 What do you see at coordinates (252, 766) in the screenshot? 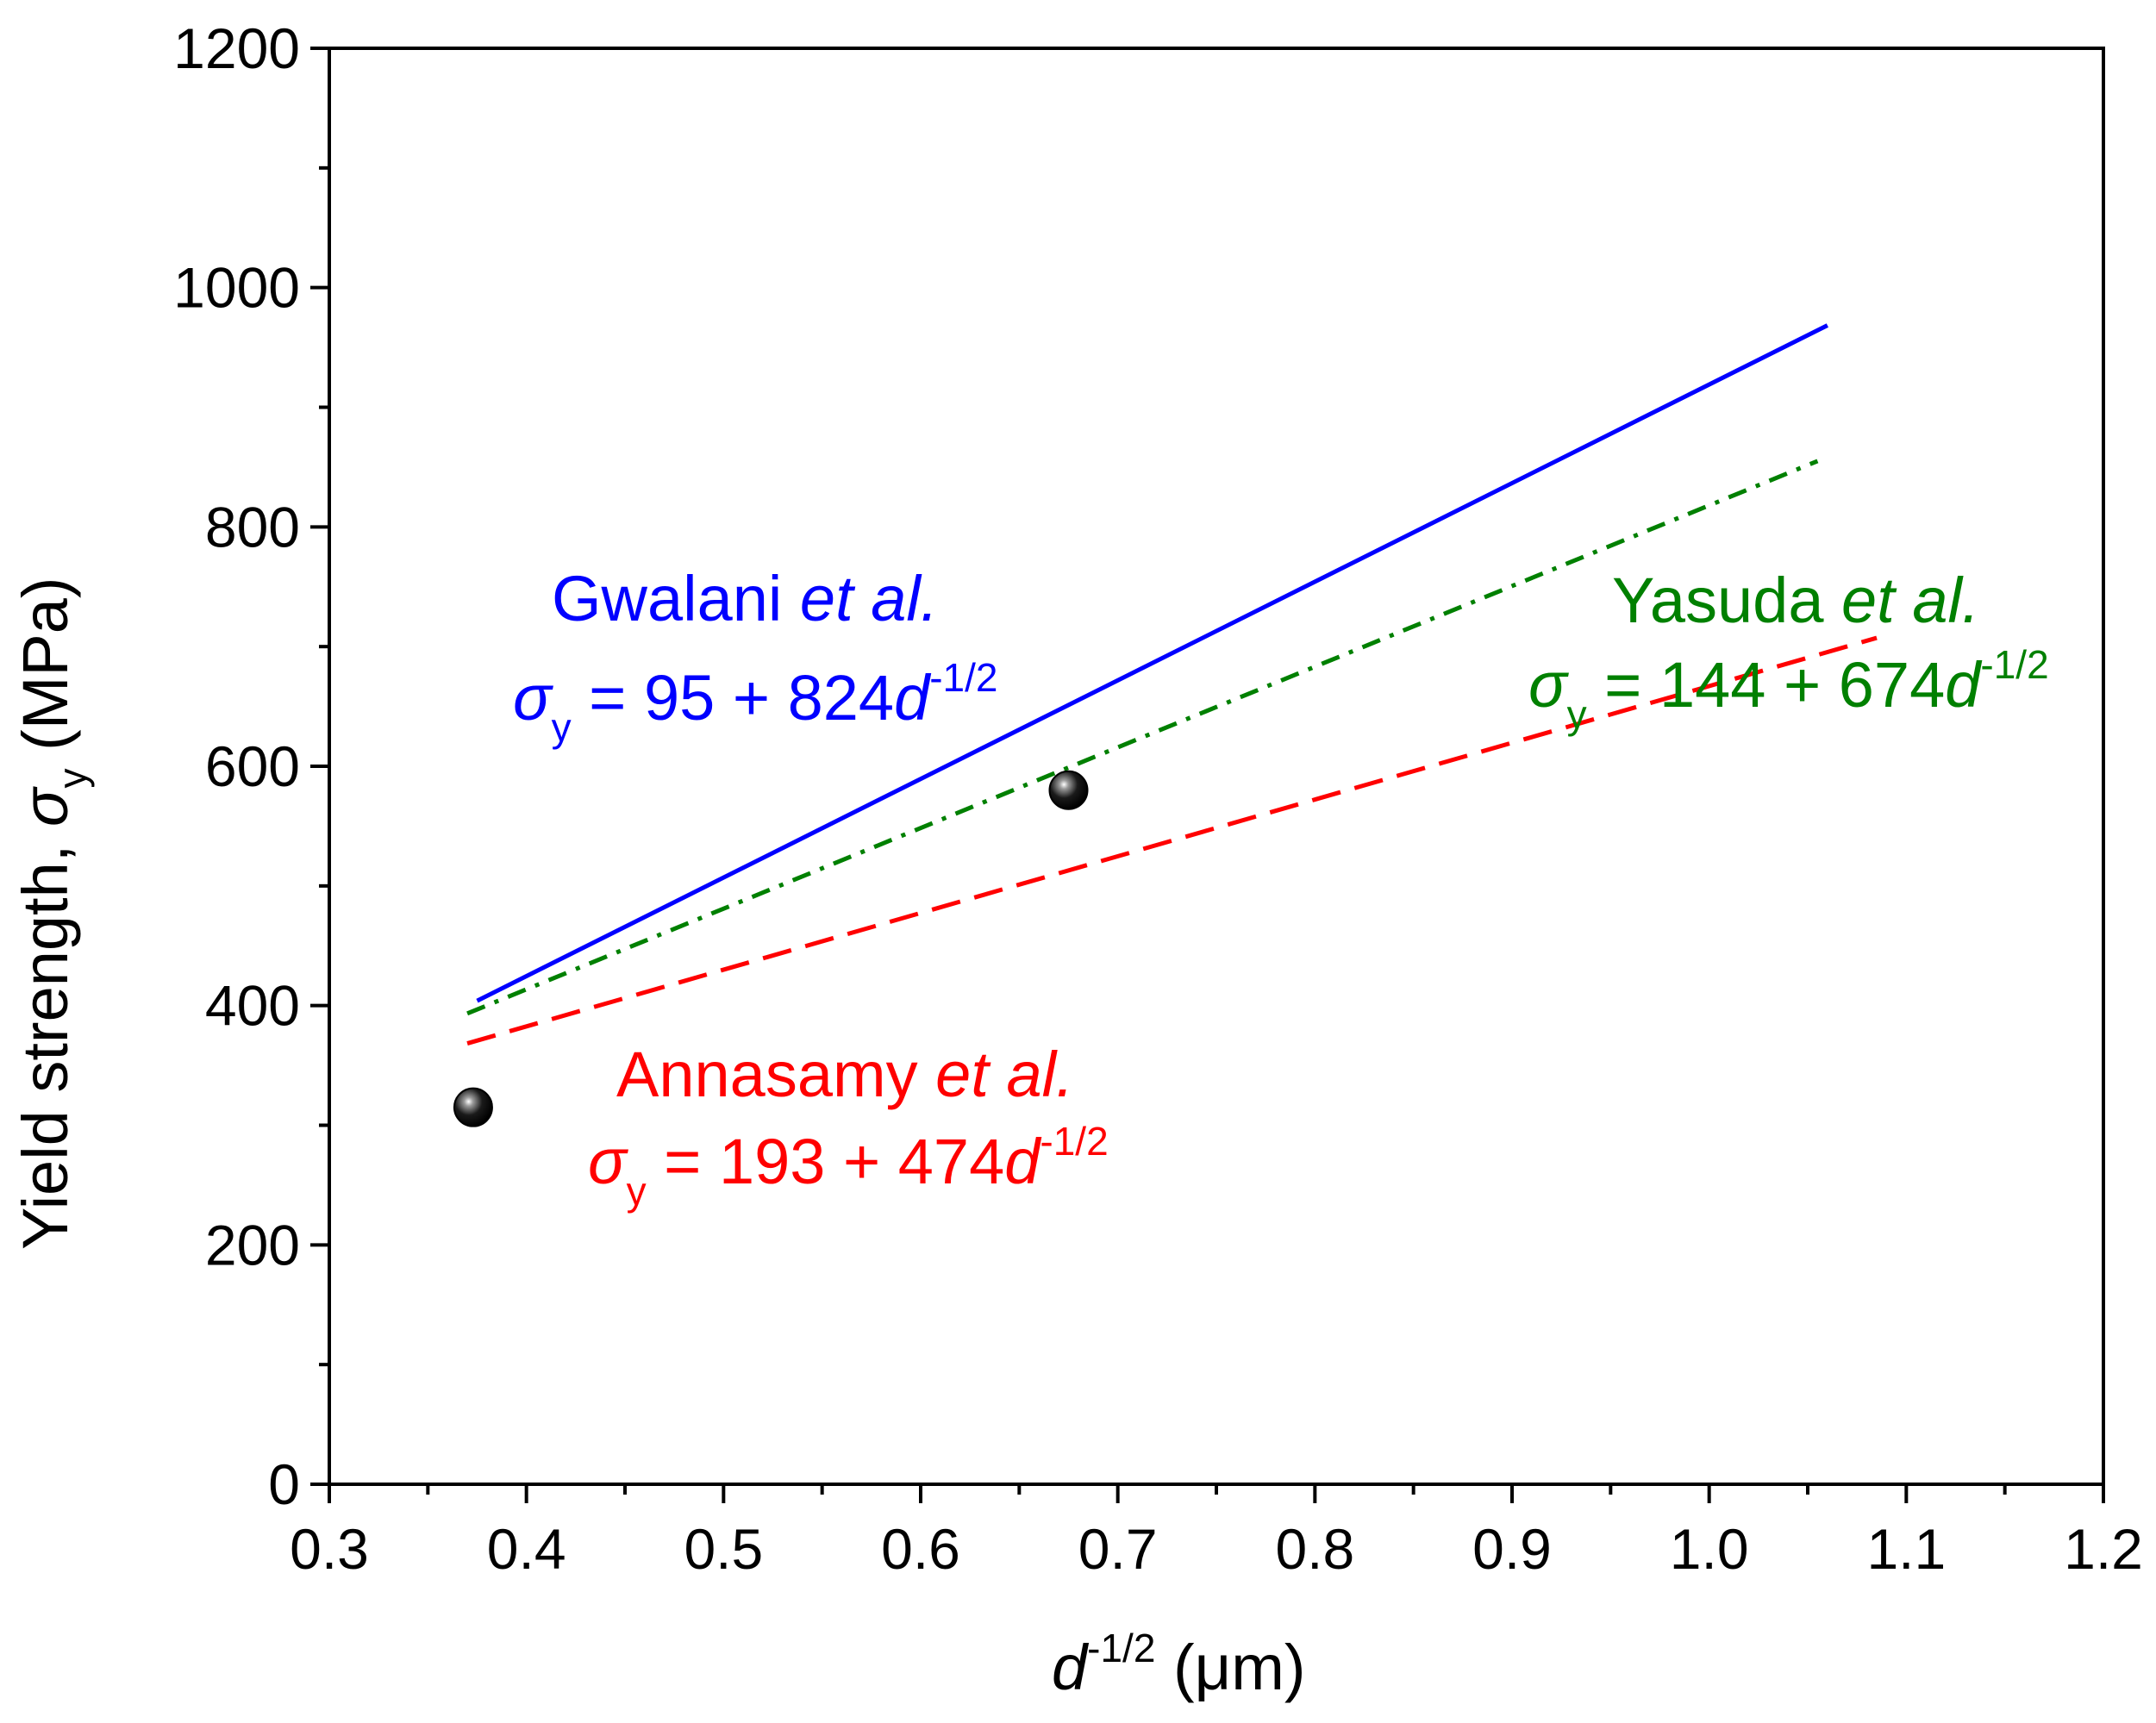
I see `y-tick-label: 600` at bounding box center [252, 766].